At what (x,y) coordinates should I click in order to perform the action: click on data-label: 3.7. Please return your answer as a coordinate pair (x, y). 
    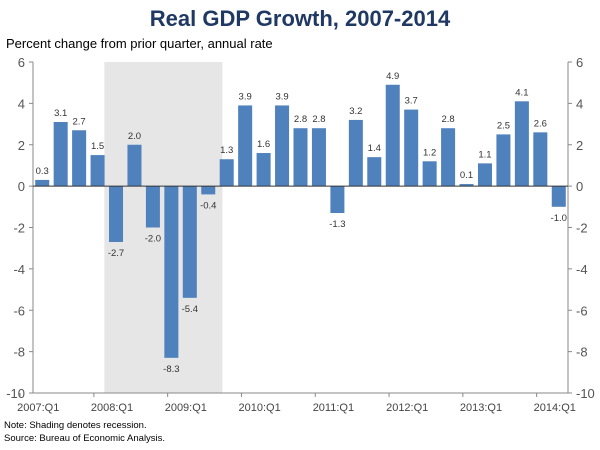
    Looking at the image, I should click on (411, 101).